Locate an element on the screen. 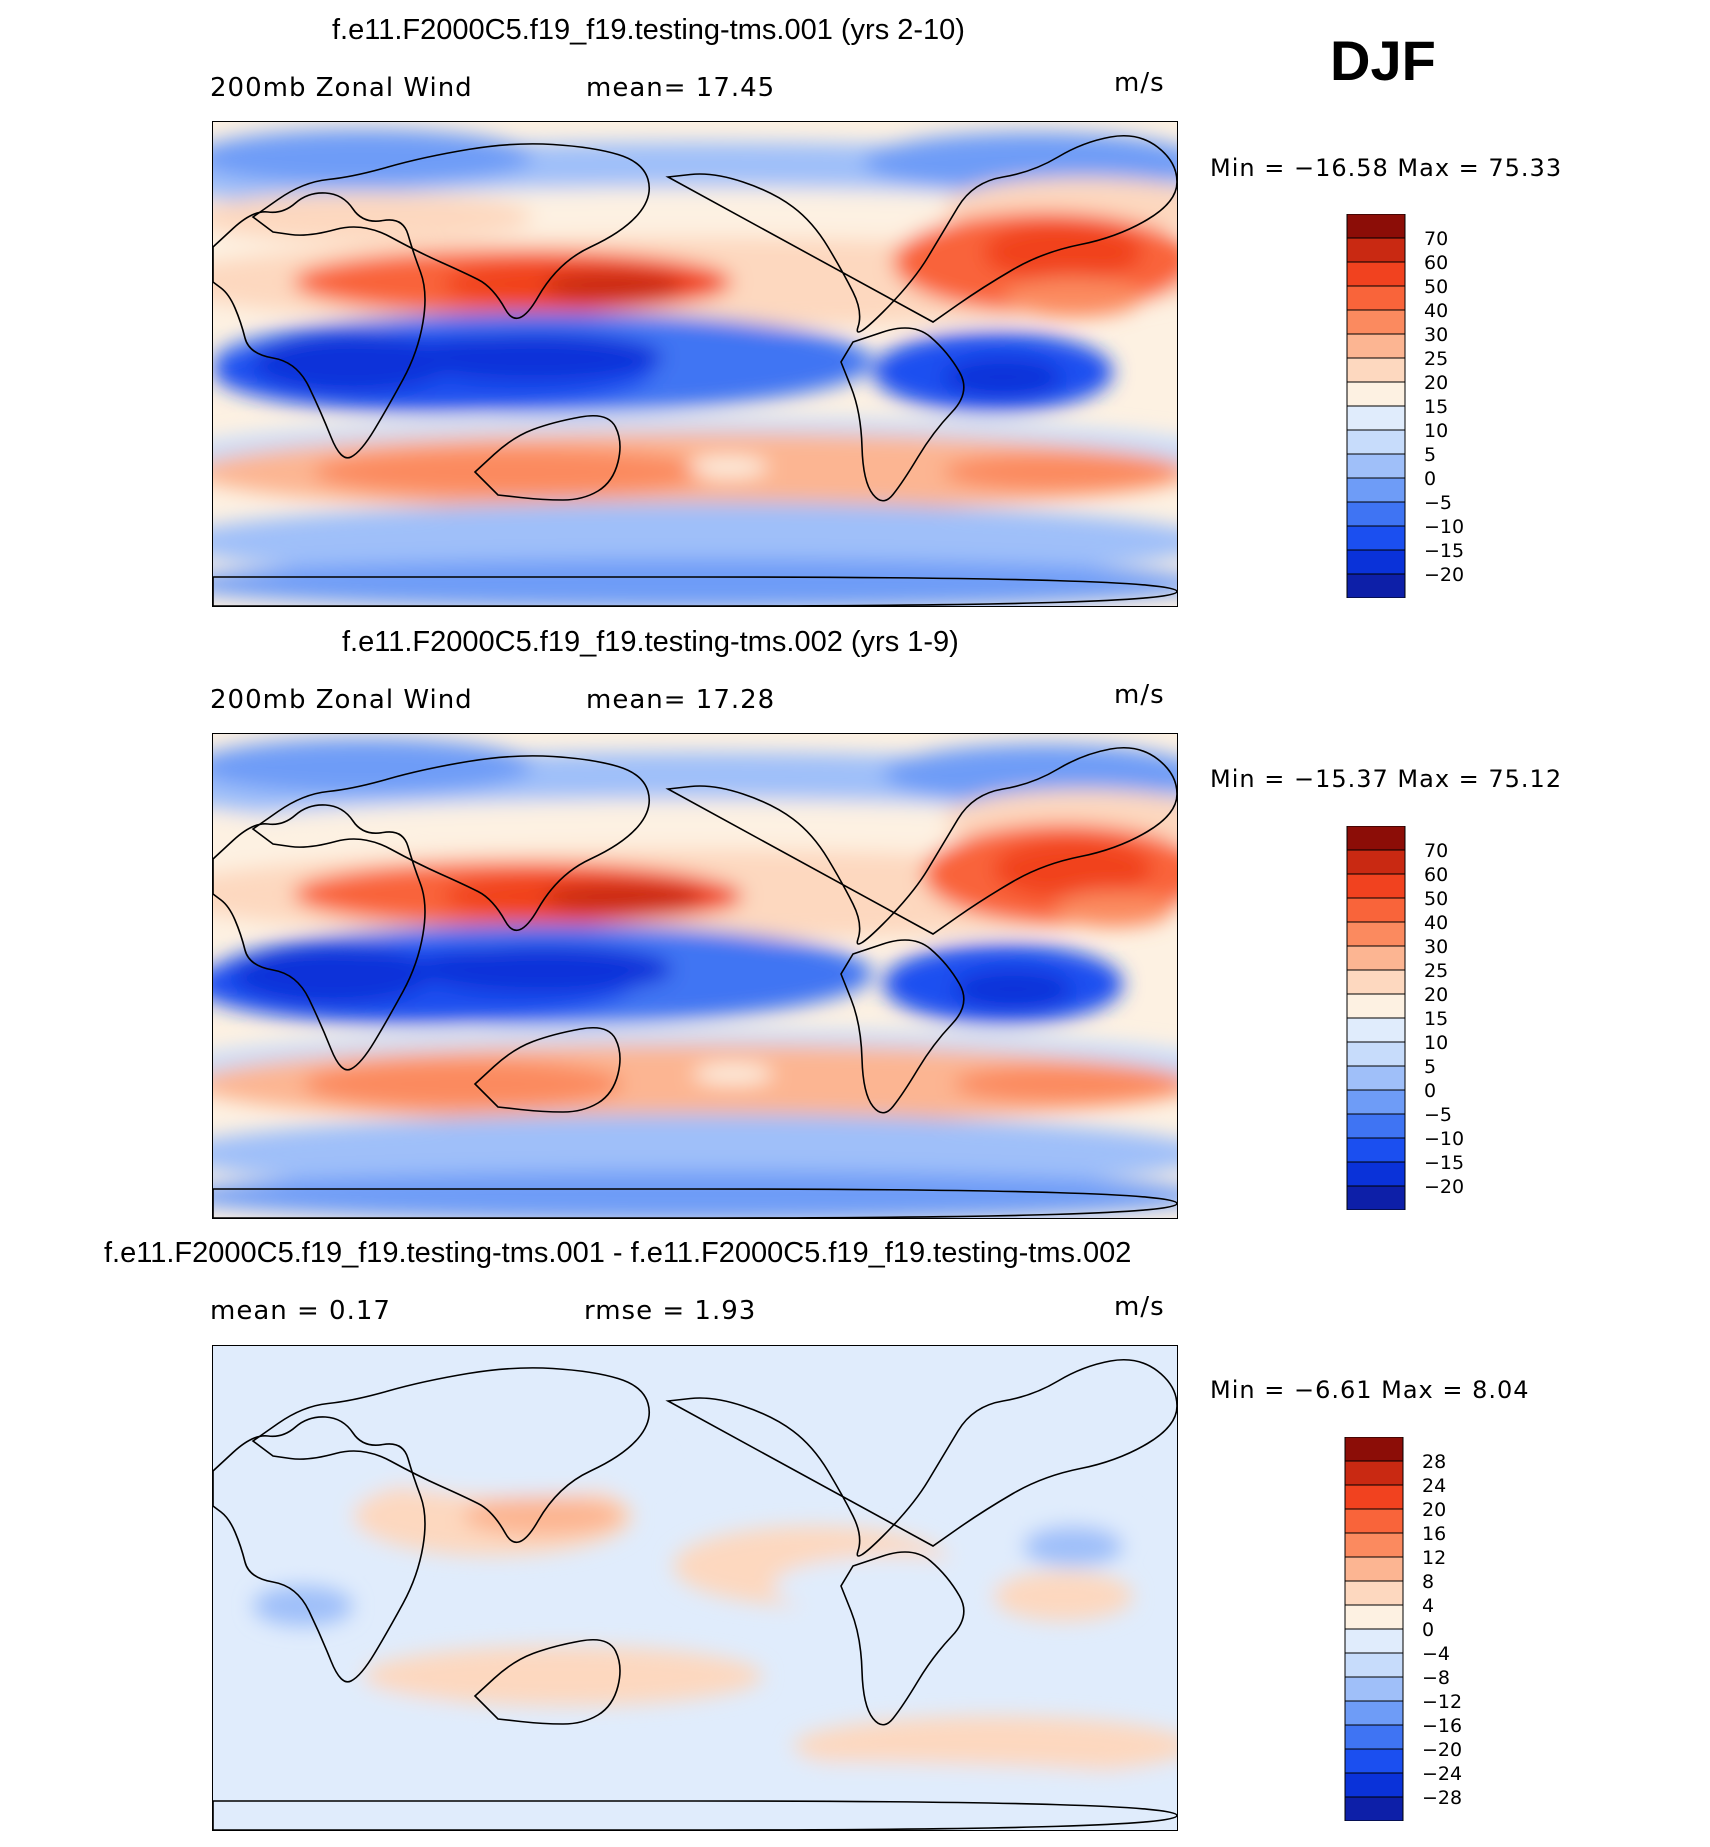 This screenshot has width=1710, height=1847. colorbar-tick-label: 12 is located at coordinates (1434, 1558).